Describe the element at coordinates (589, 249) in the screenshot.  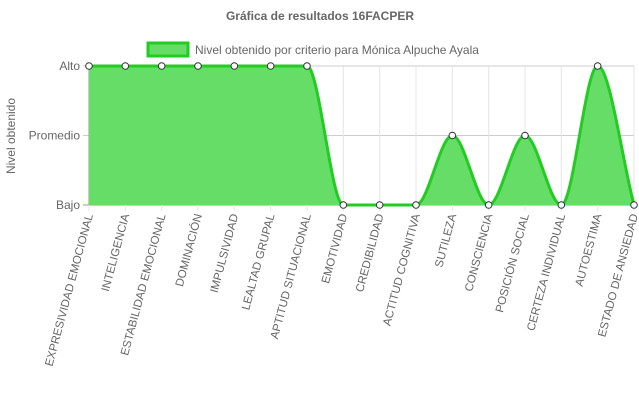
I see `x-tick-label: AUTOESTIMA` at that location.